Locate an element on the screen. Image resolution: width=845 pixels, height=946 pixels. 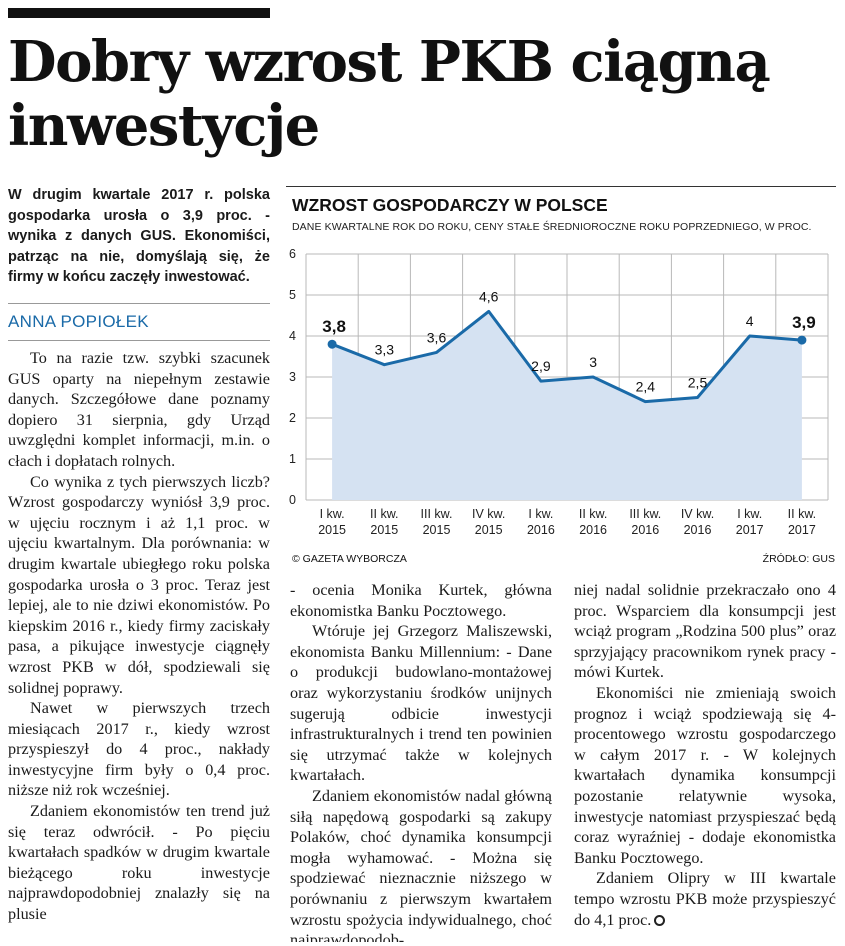
end-mark-icon is located at coordinates (660, 921).